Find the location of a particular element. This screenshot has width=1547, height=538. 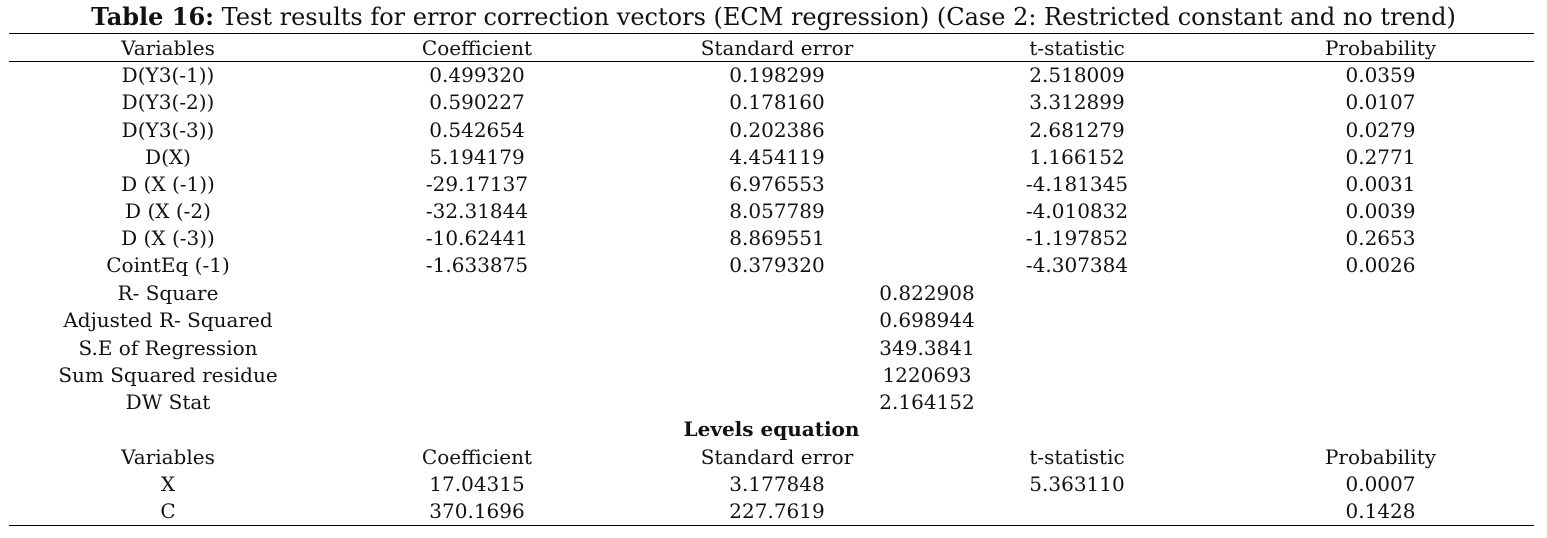

row-coefficient: -32.31844 is located at coordinates (477, 211).